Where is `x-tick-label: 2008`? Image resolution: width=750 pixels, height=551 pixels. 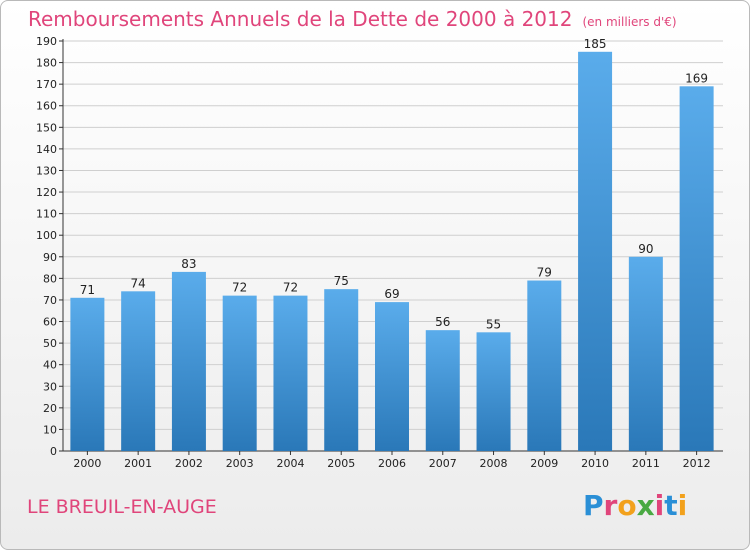 x-tick-label: 2008 is located at coordinates (494, 463).